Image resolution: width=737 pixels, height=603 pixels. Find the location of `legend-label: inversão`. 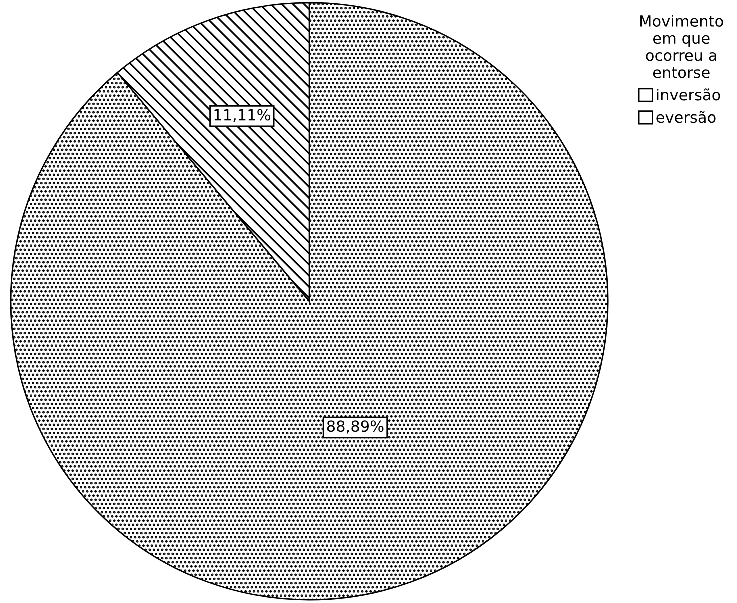

legend-label: inversão is located at coordinates (688, 94).